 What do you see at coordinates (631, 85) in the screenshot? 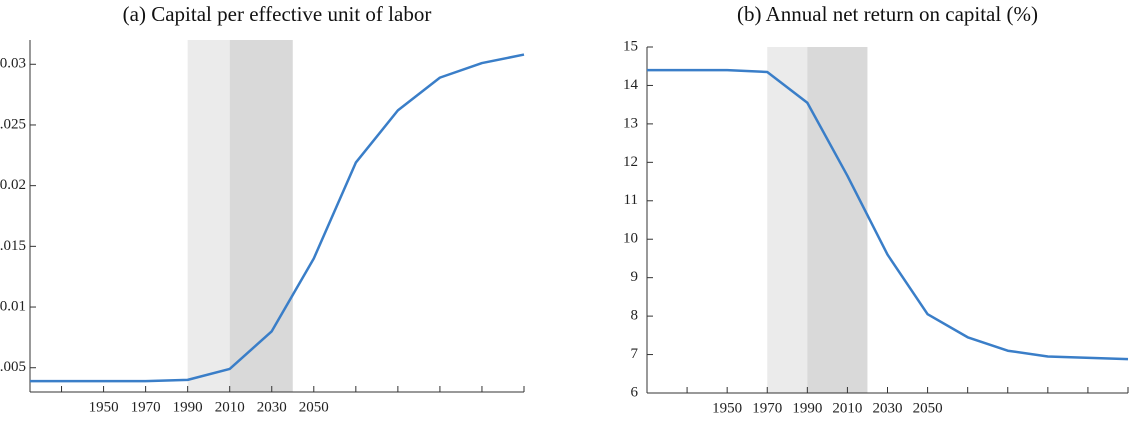
I see `y-tick-label: 14` at bounding box center [631, 85].